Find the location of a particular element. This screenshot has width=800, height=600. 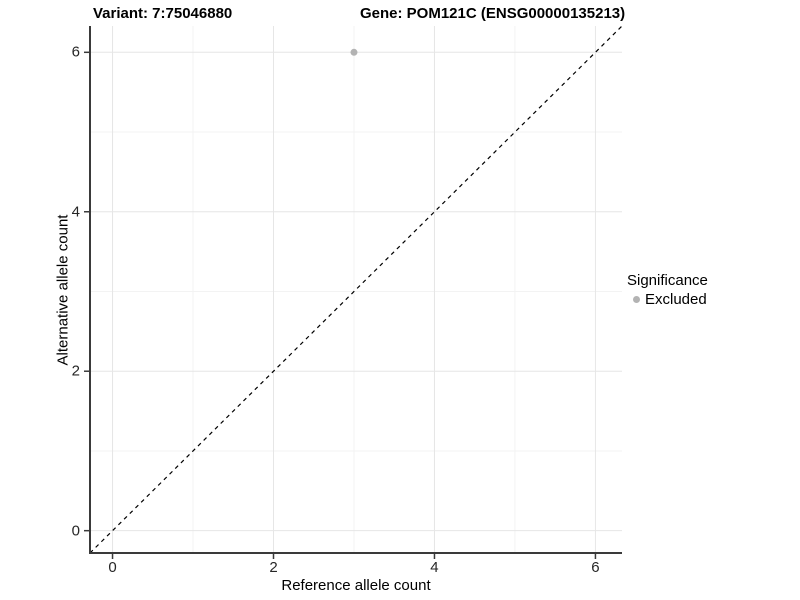

data-point is located at coordinates (354, 52).